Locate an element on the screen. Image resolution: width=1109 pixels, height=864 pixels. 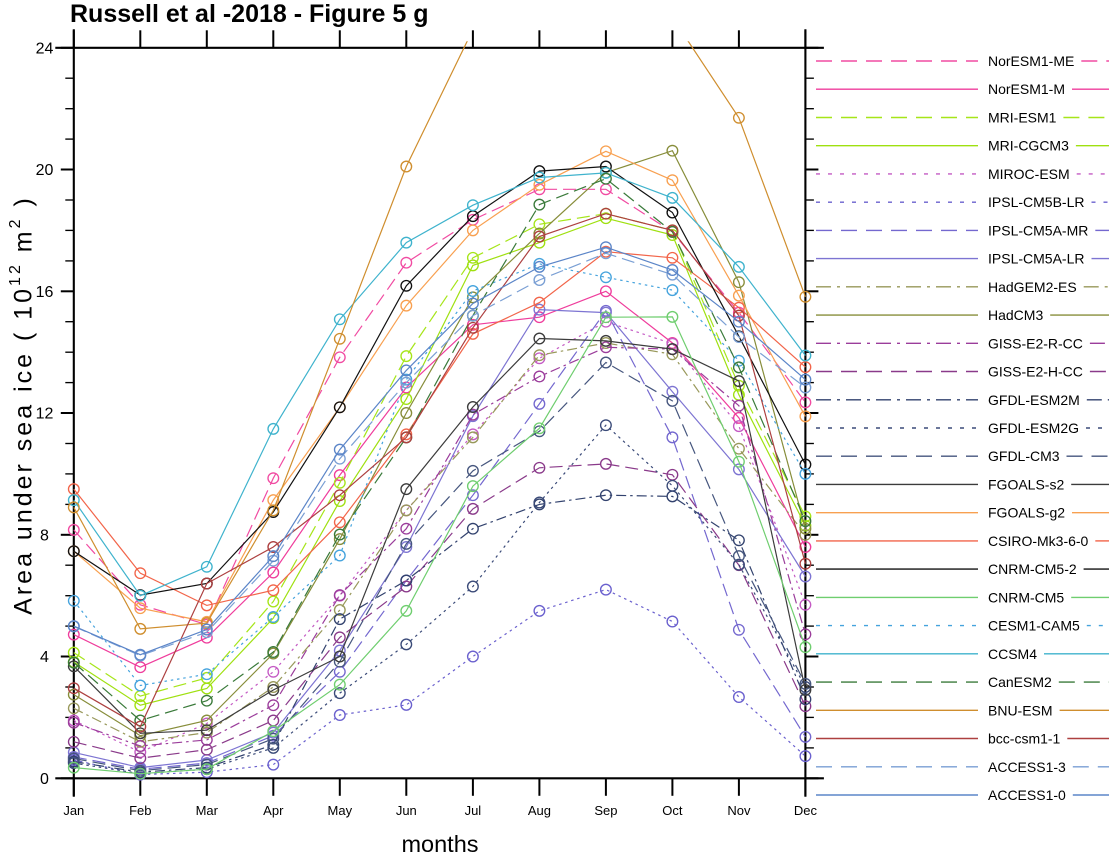
svg-text: MRI-CGCM3 is located at coordinates (1028, 146).